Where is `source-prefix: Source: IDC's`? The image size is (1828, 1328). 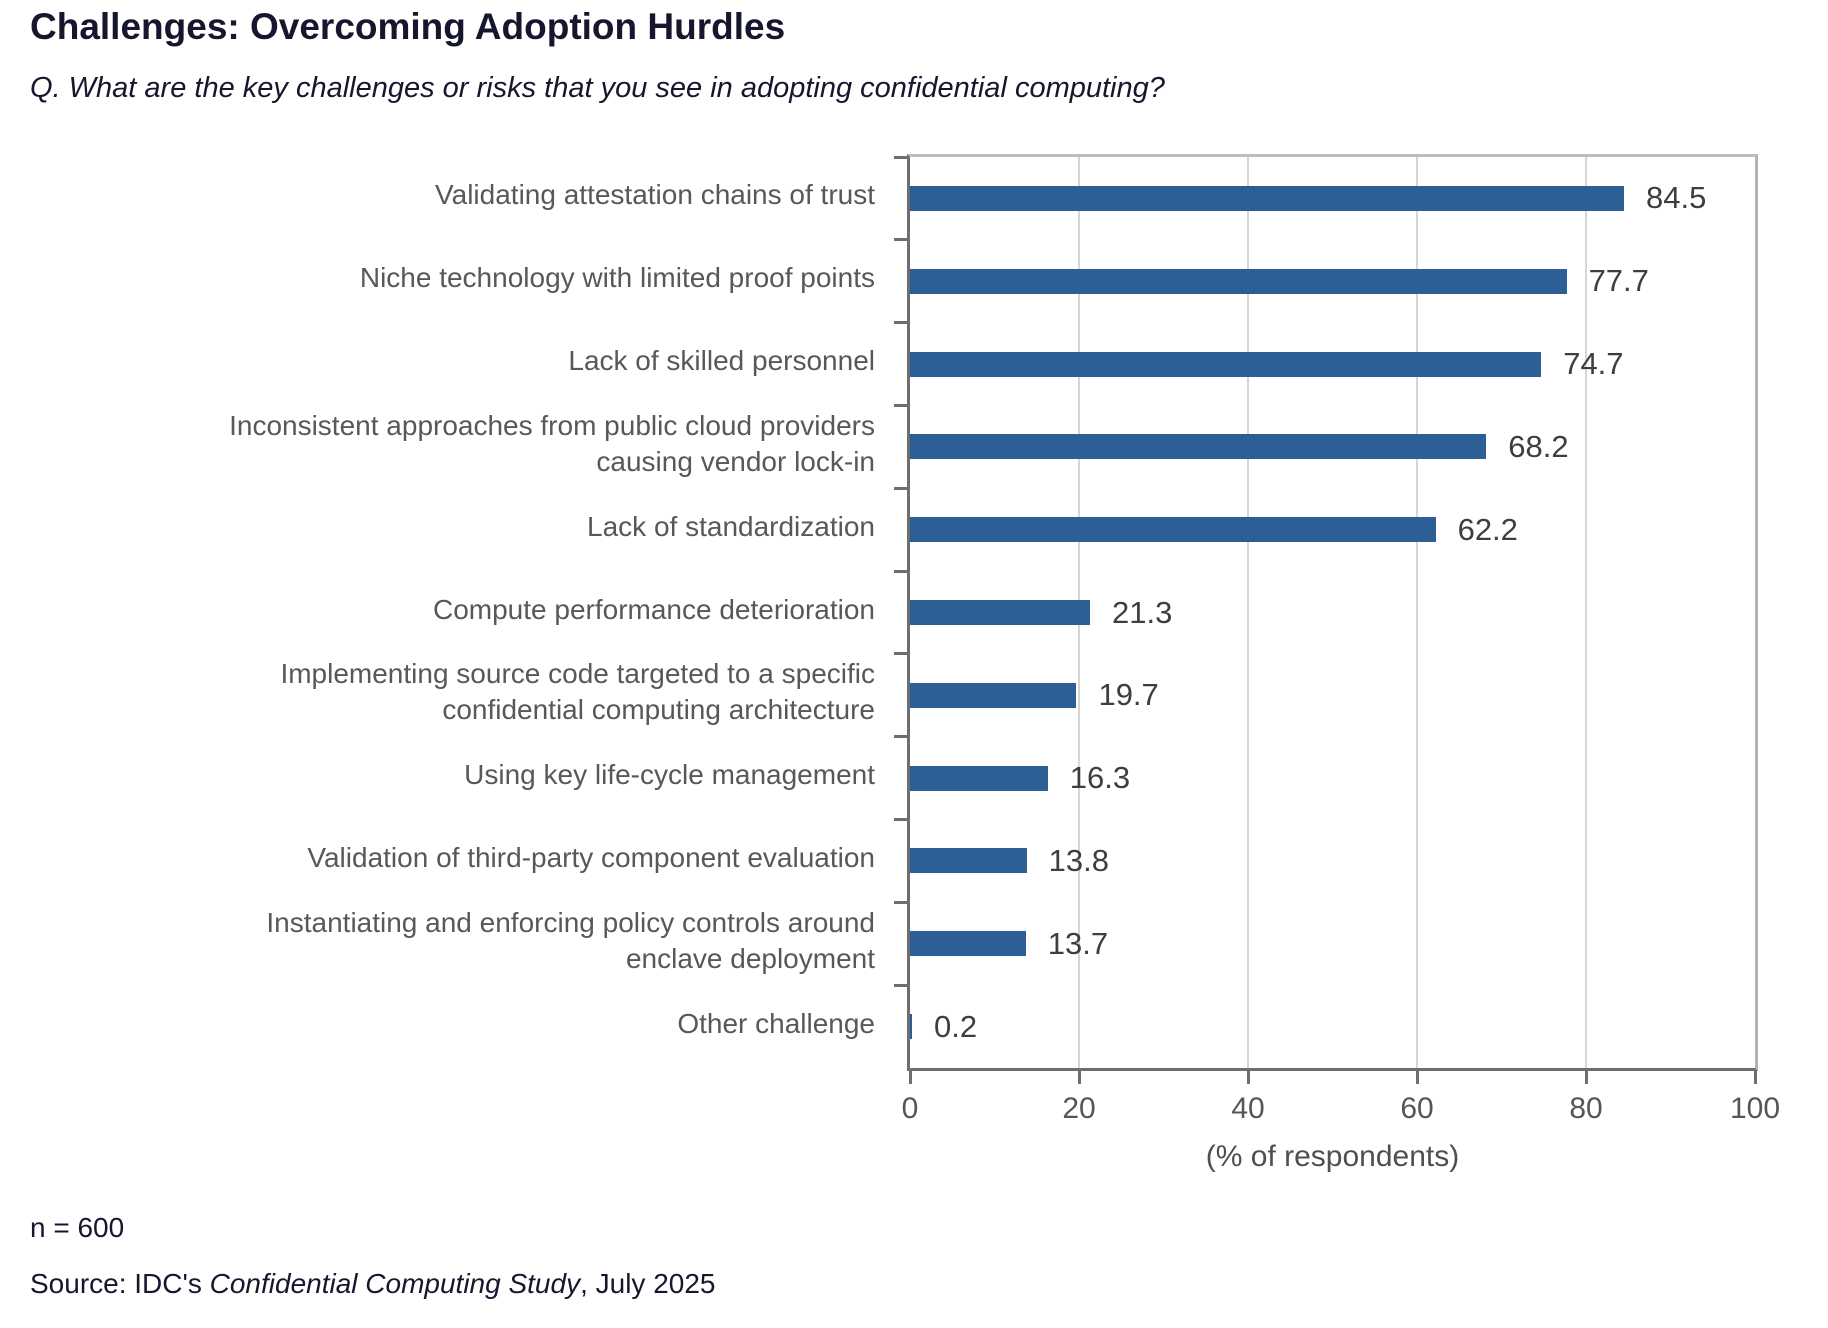
source-prefix: Source: IDC's is located at coordinates (120, 1283).